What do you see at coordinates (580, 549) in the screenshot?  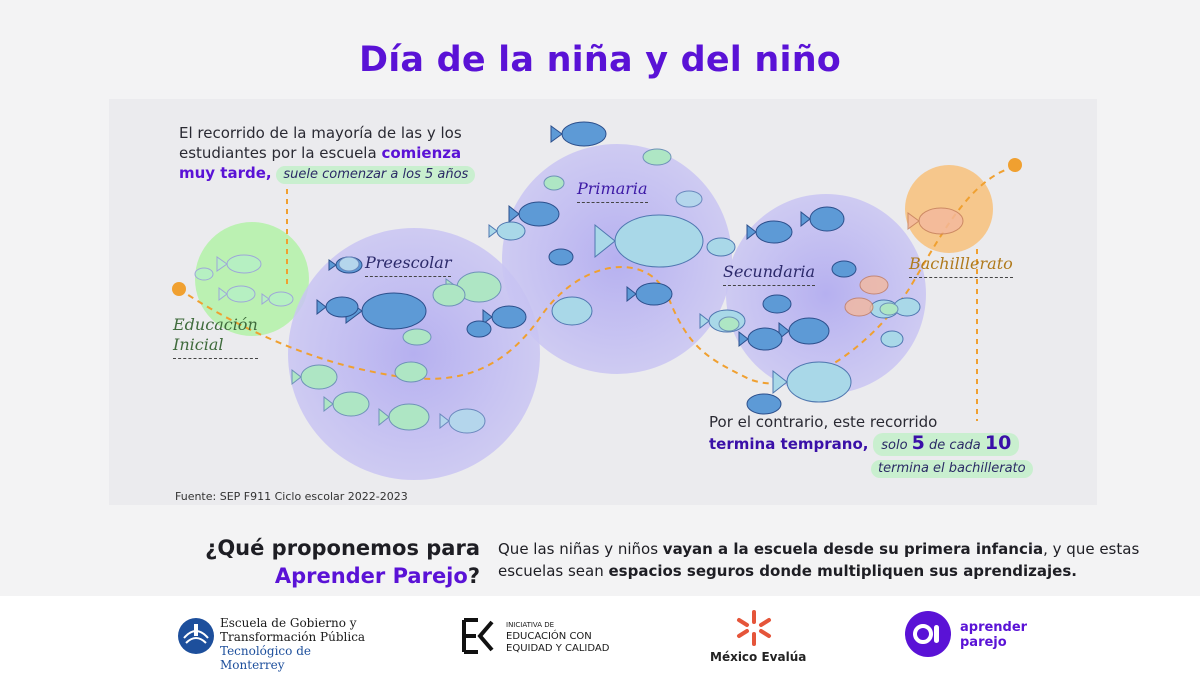 I see `proposal-t1: Que las niñas y niños` at bounding box center [580, 549].